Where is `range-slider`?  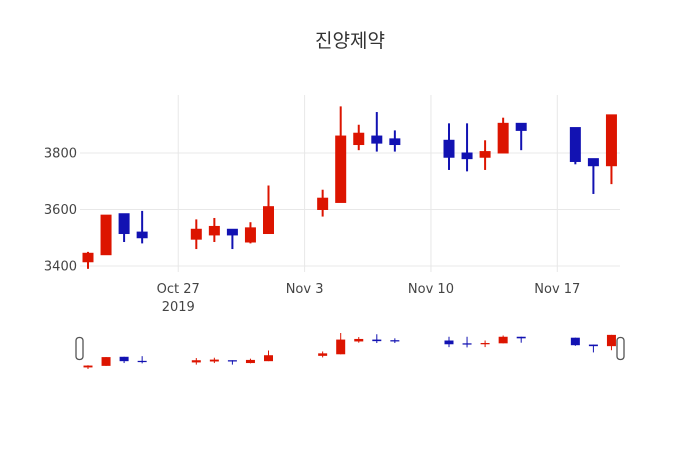 range-slider is located at coordinates (350, 351).